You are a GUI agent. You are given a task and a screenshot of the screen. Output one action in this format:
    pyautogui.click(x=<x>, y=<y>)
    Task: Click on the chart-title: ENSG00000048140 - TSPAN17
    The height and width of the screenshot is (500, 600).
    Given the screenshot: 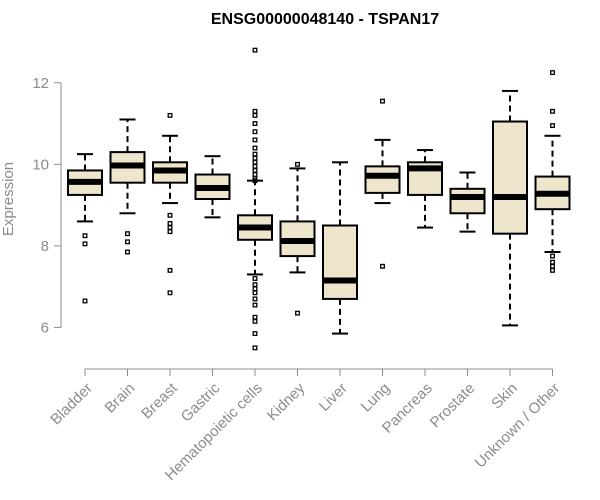 What is the action you would take?
    pyautogui.click(x=325, y=19)
    